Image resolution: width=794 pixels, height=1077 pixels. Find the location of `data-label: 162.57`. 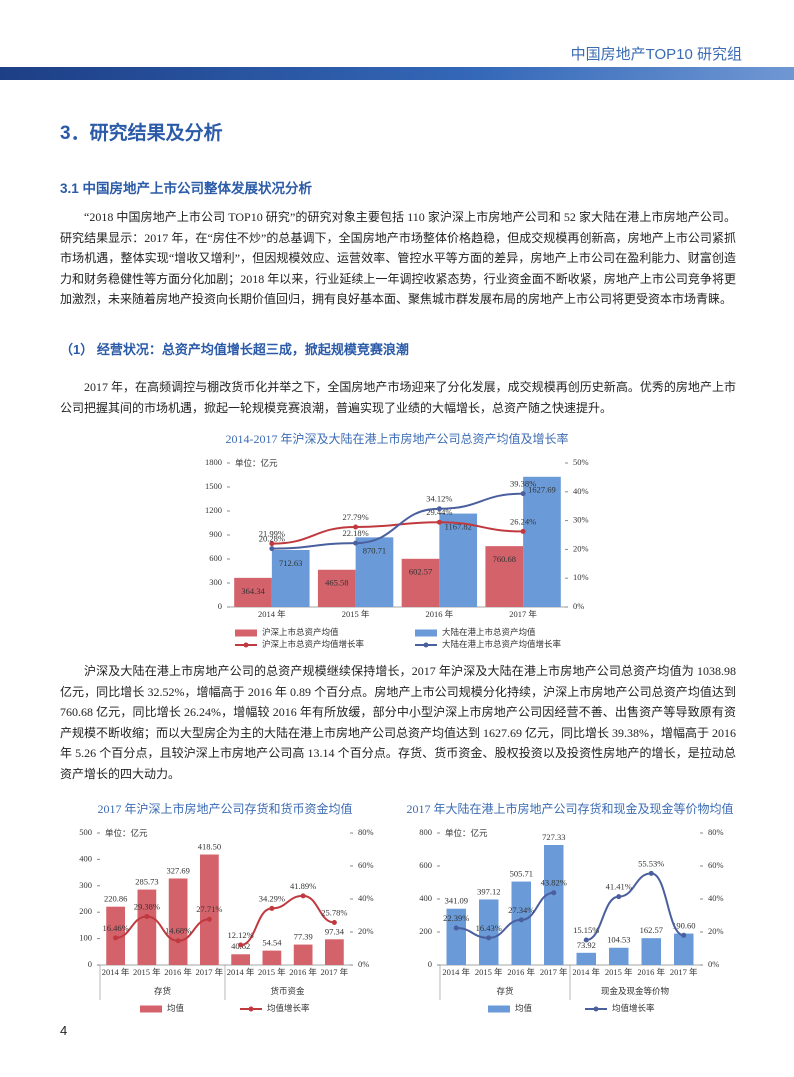

data-label: 162.57 is located at coordinates (651, 930).